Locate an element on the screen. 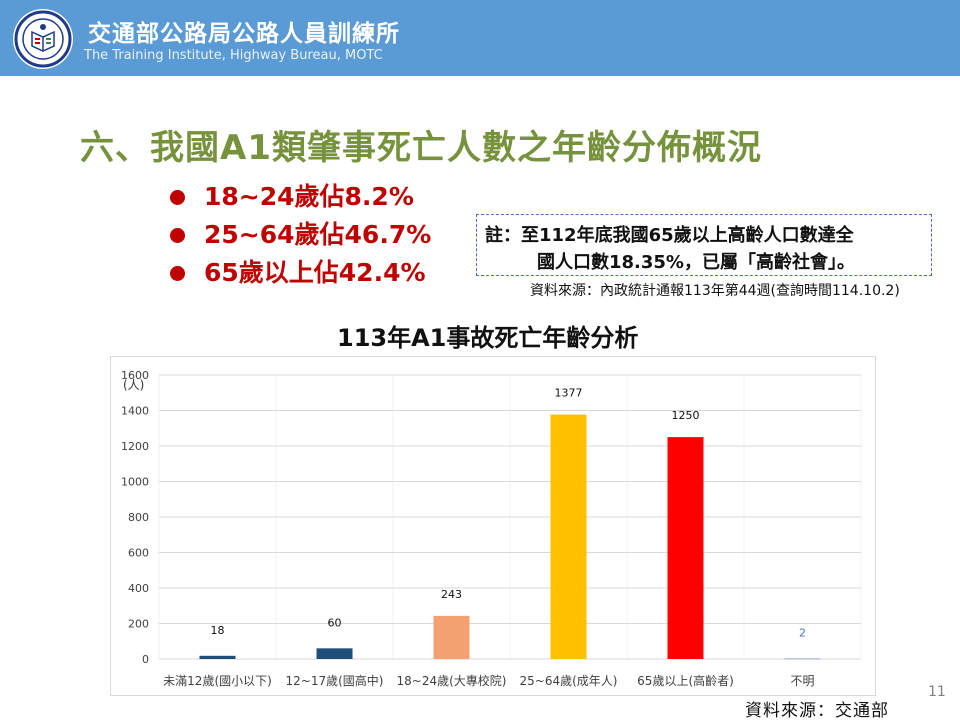 This screenshot has height=721, width=960. y-tick-label: 600 is located at coordinates (138, 553).